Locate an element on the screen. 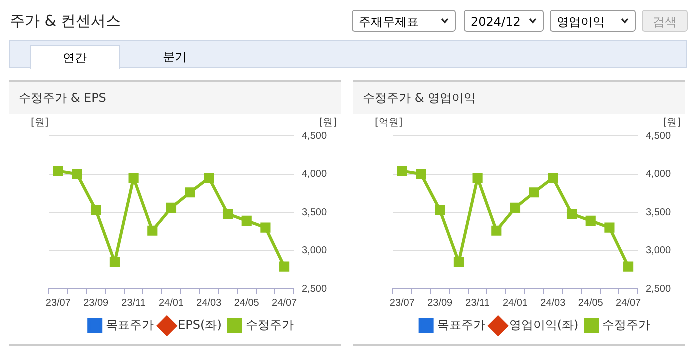 The image size is (695, 349). text: 영업이익 is located at coordinates (593, 21).